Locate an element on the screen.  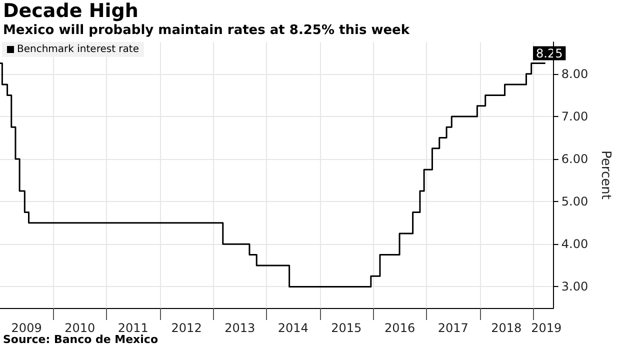
chart-title: Decade High is located at coordinates (70, 11).